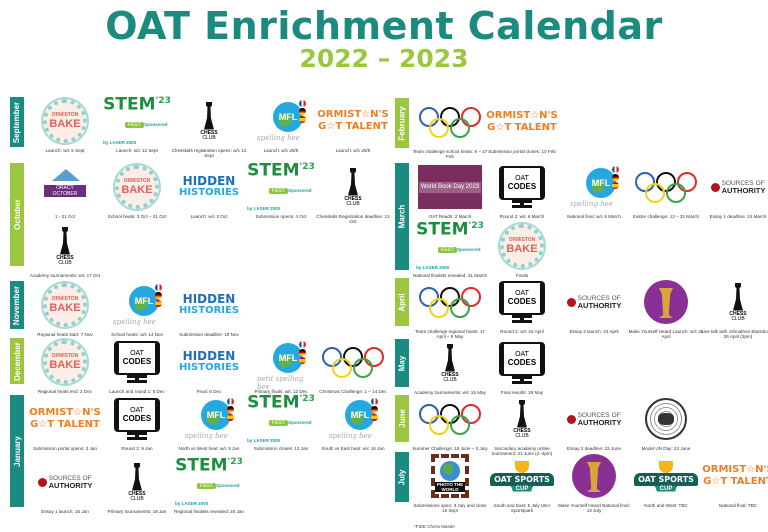 The height and width of the screenshot is (532, 768). What do you see at coordinates (522, 476) in the screenshot?
I see `oat-sports-cup-logo: OAT SPORTS CUP` at bounding box center [522, 476].